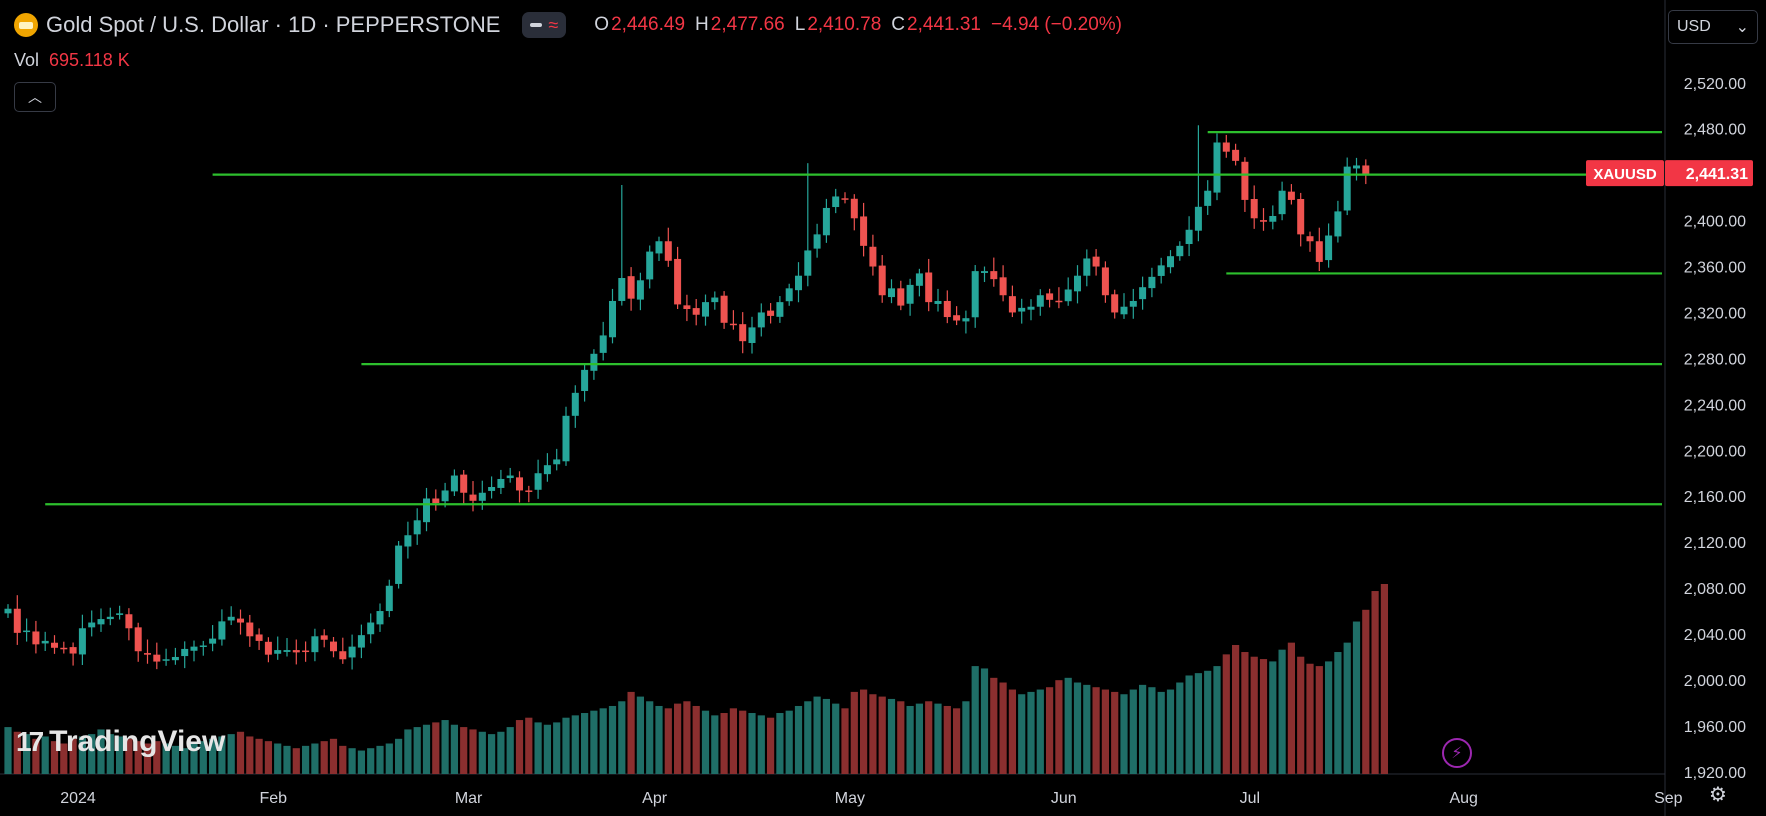  I want to click on time-tick-label: Feb, so click(274, 798).